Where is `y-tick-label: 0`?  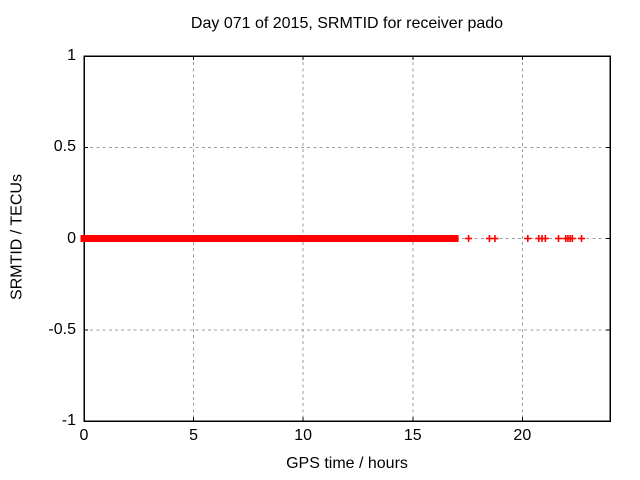
y-tick-label: 0 is located at coordinates (71, 238).